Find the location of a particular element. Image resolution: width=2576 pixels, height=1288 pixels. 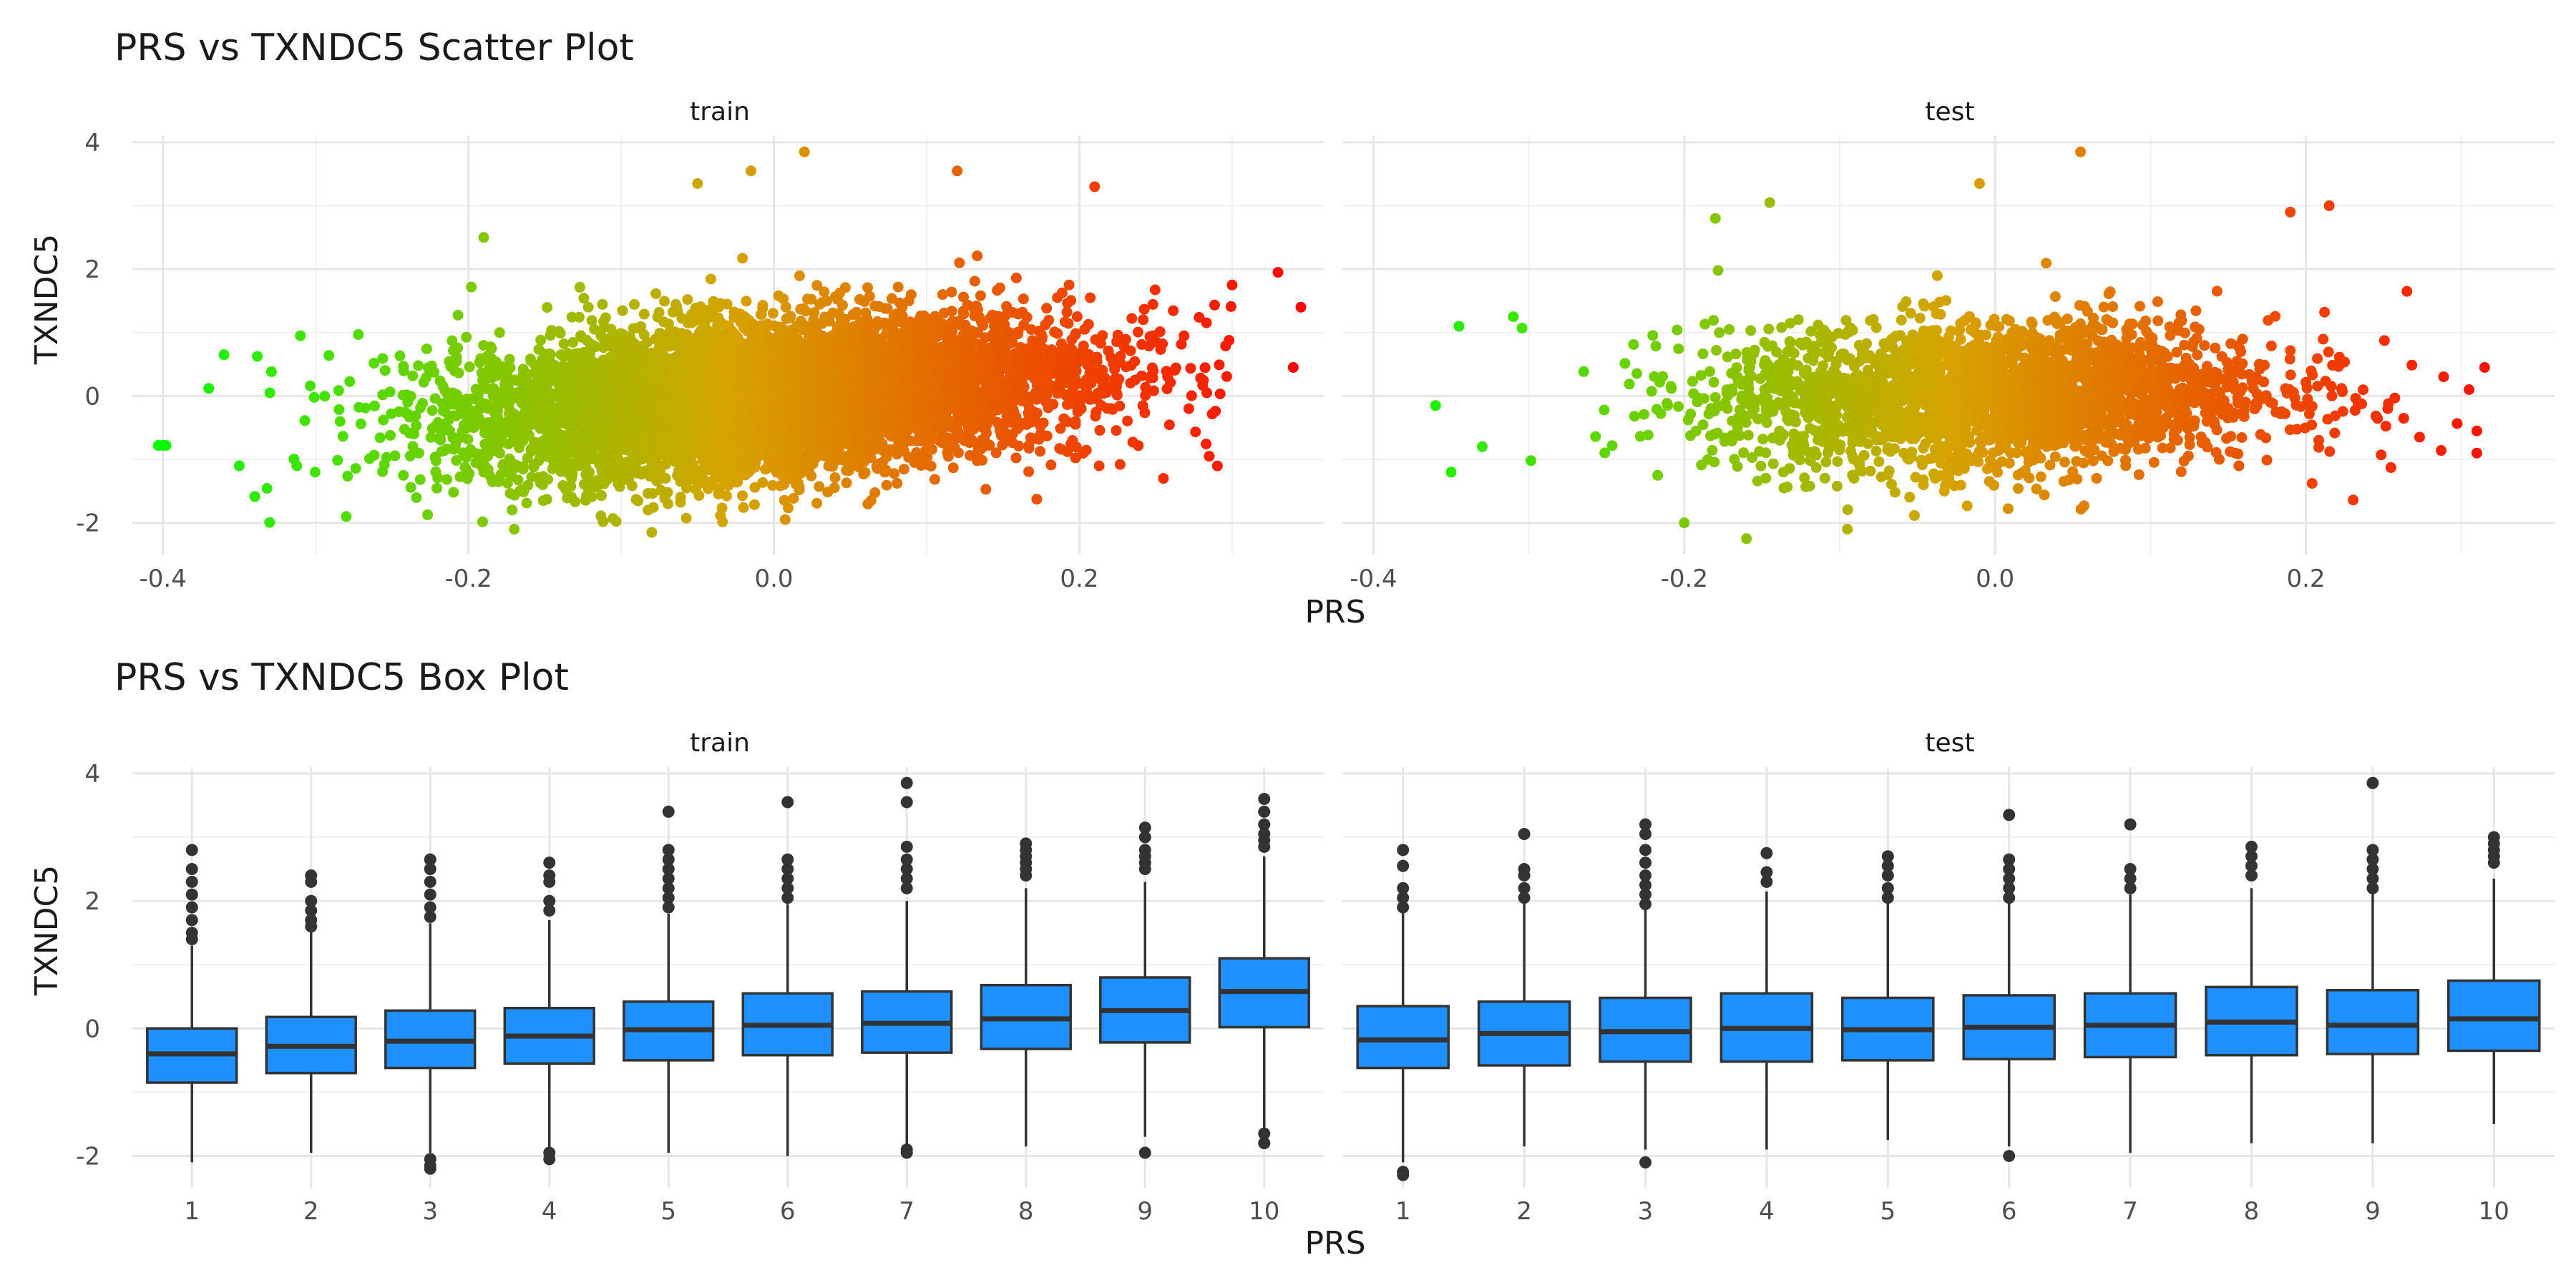

scatter-train-points is located at coordinates (729, 342).